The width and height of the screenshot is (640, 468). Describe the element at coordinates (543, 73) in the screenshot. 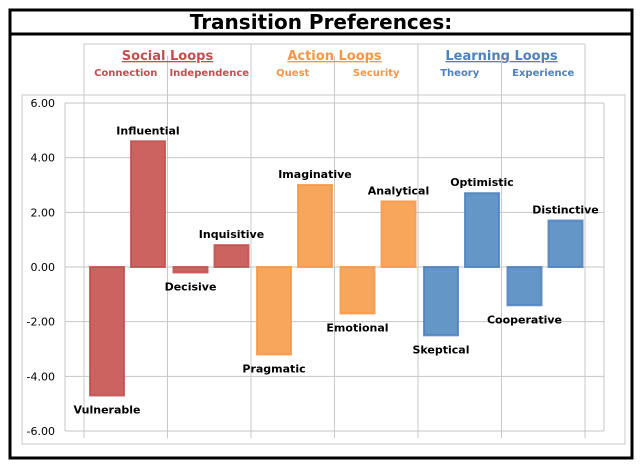

I see `subgroup-header: Experience` at that location.